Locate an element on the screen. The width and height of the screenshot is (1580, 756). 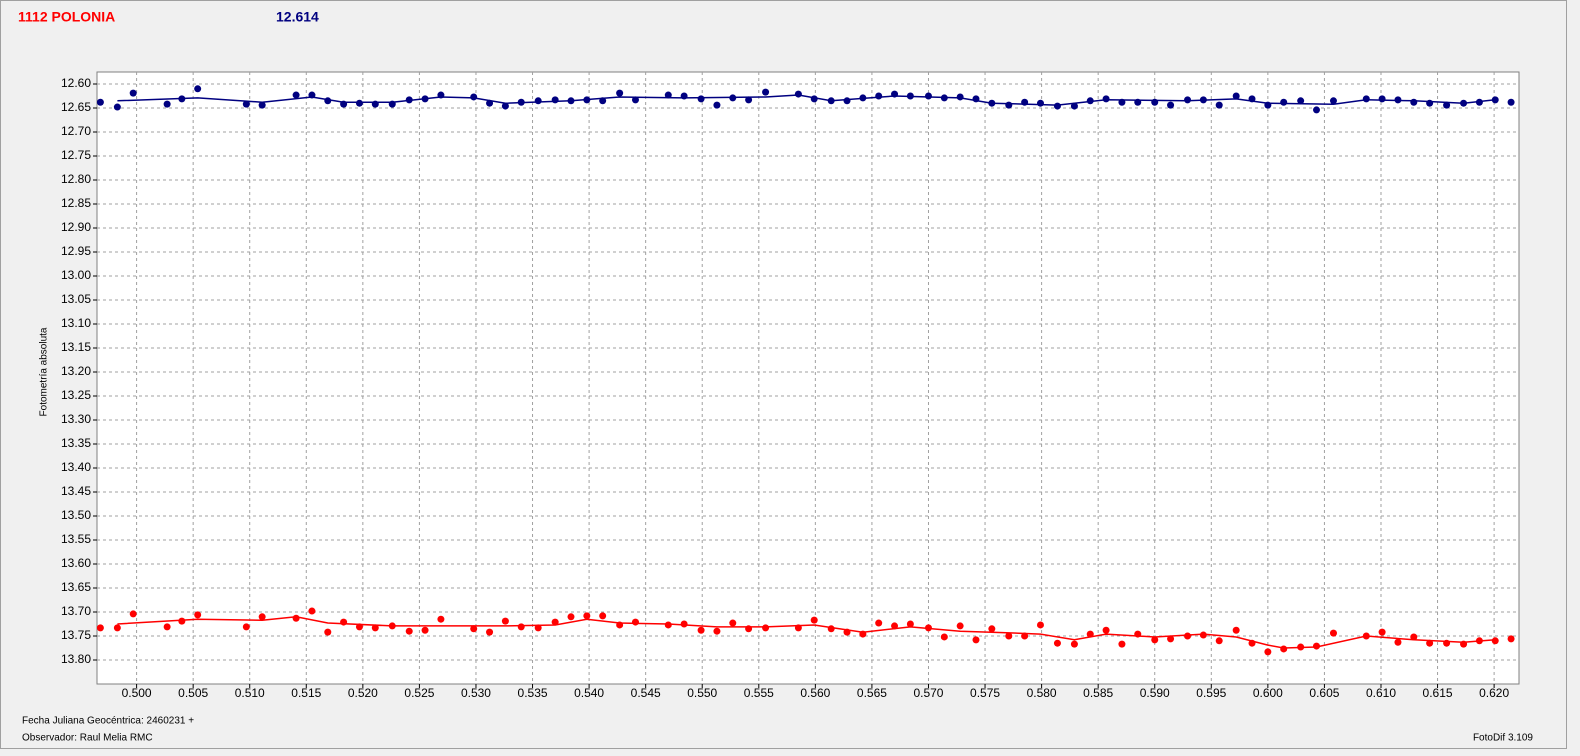
y-tick-label: 13.20 is located at coordinates (76, 371).